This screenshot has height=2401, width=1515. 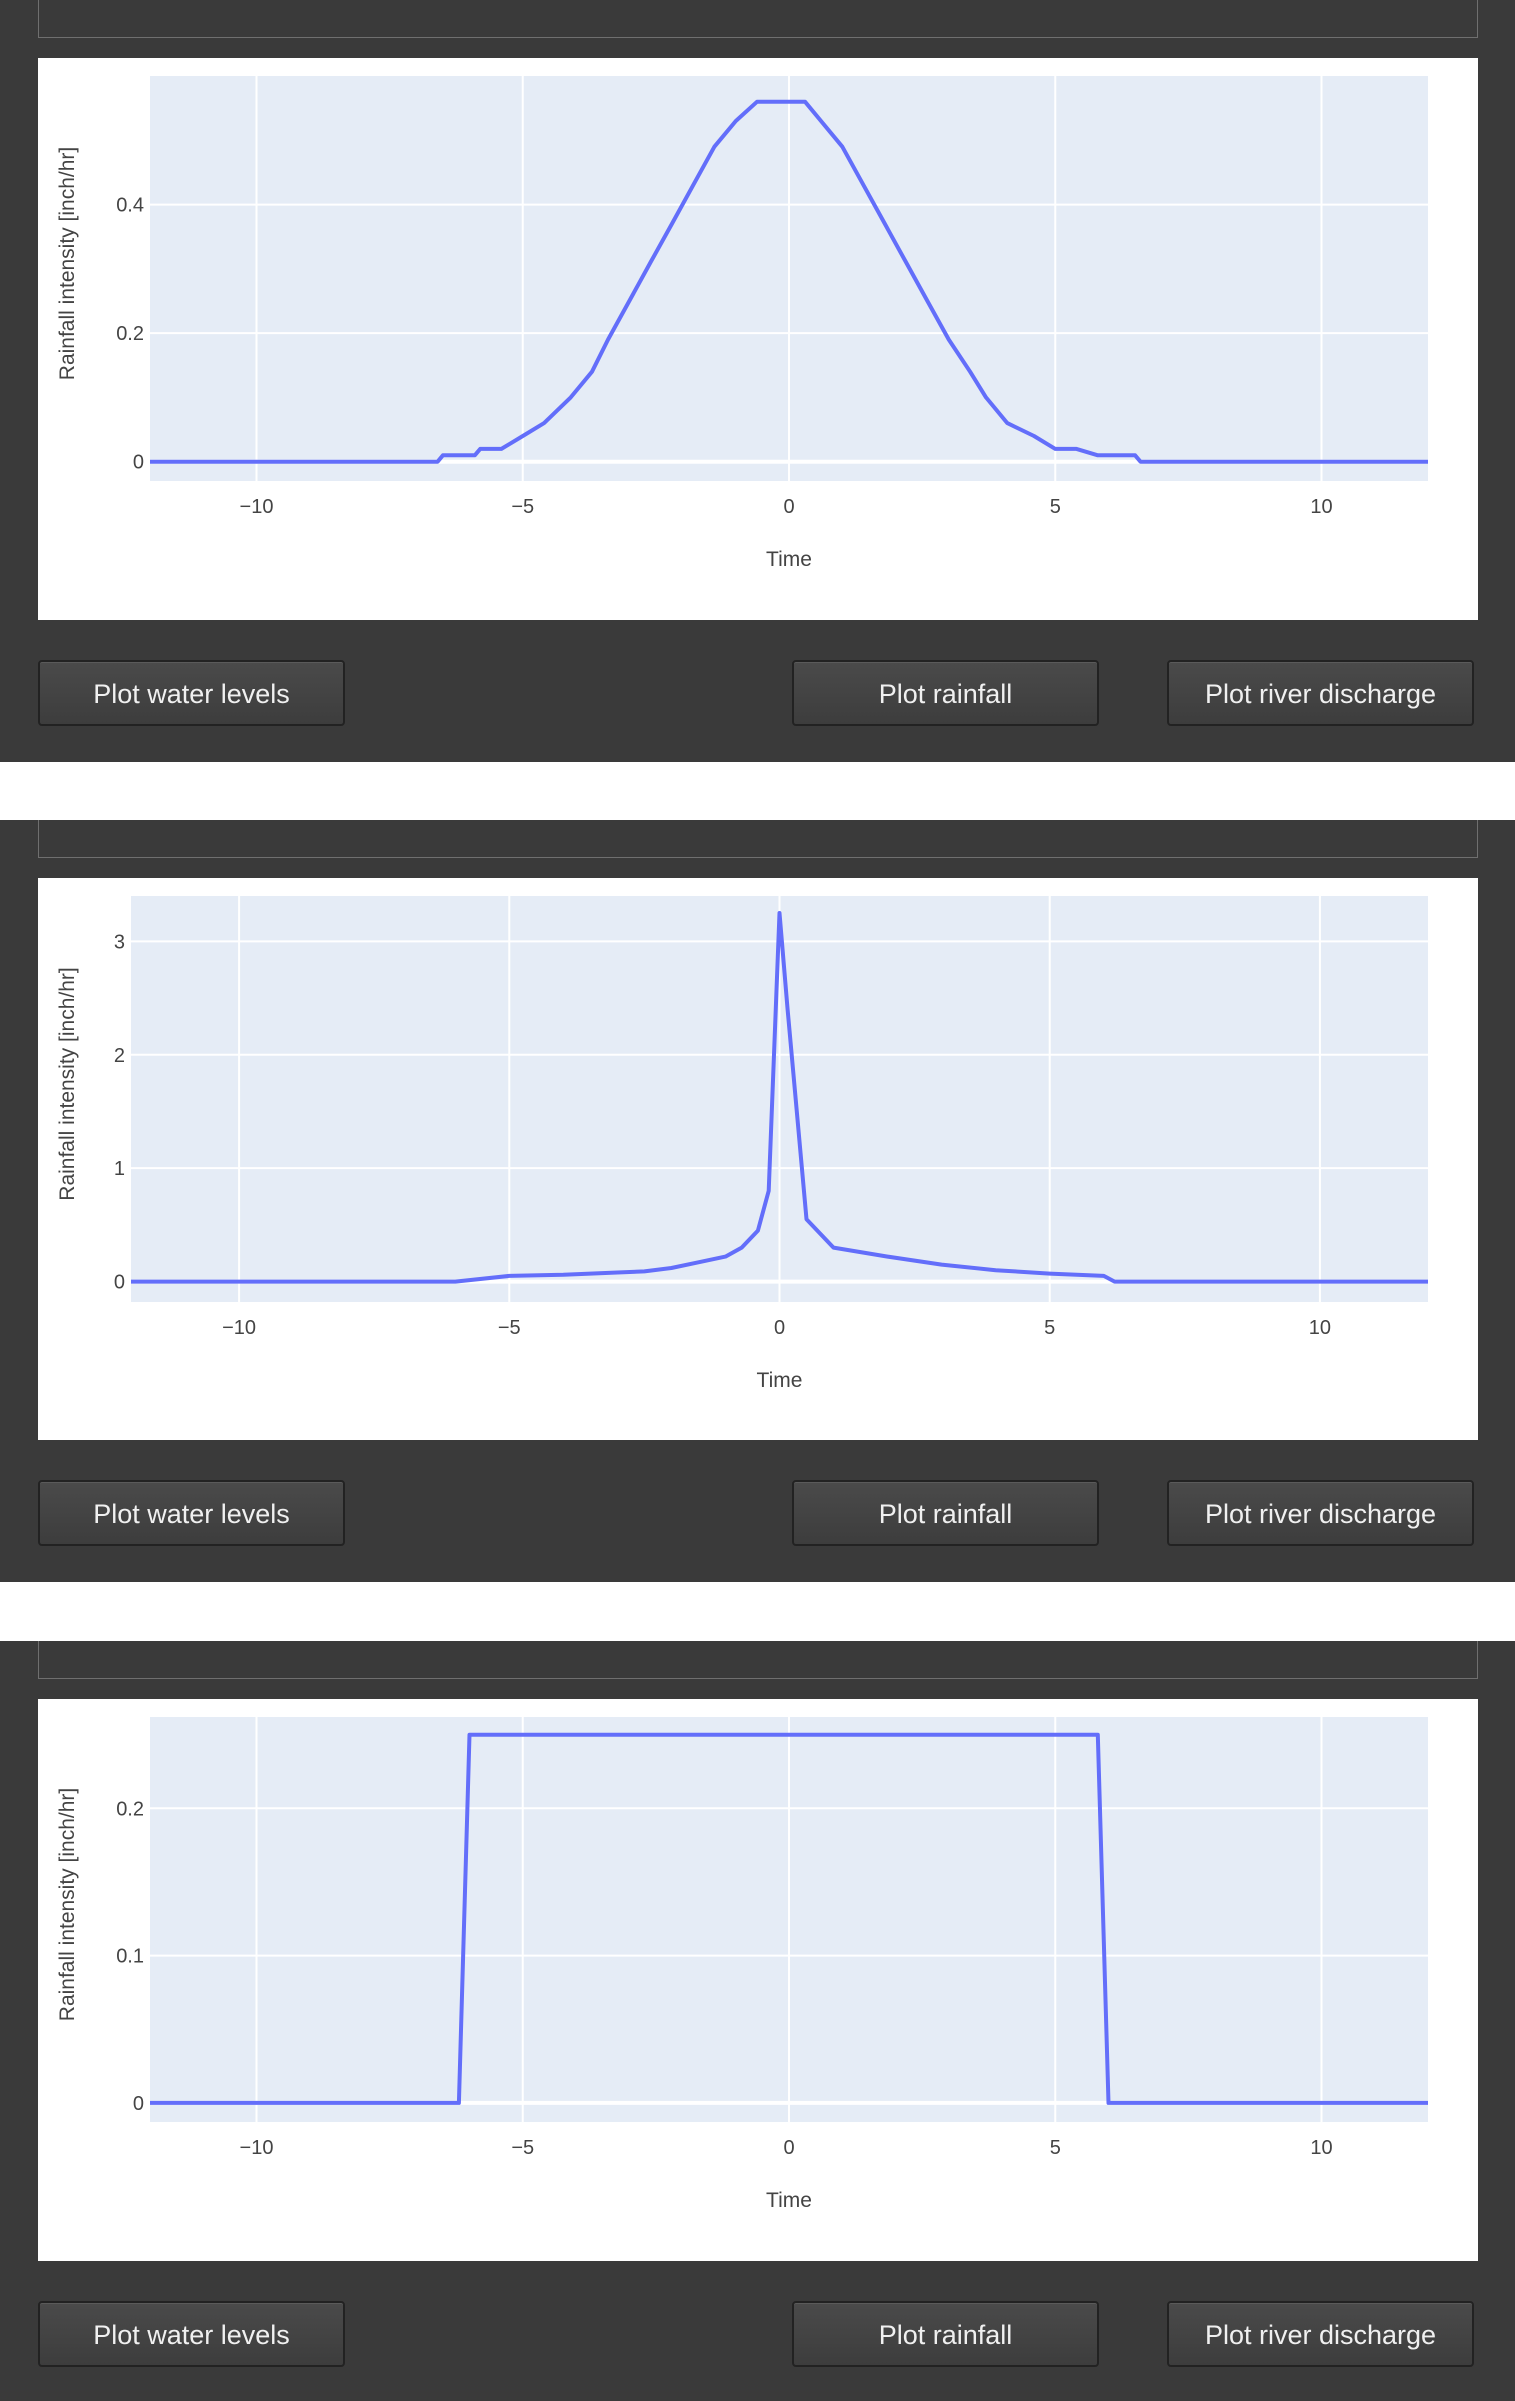 What do you see at coordinates (119, 942) in the screenshot?
I see `y-tick-label: 3` at bounding box center [119, 942].